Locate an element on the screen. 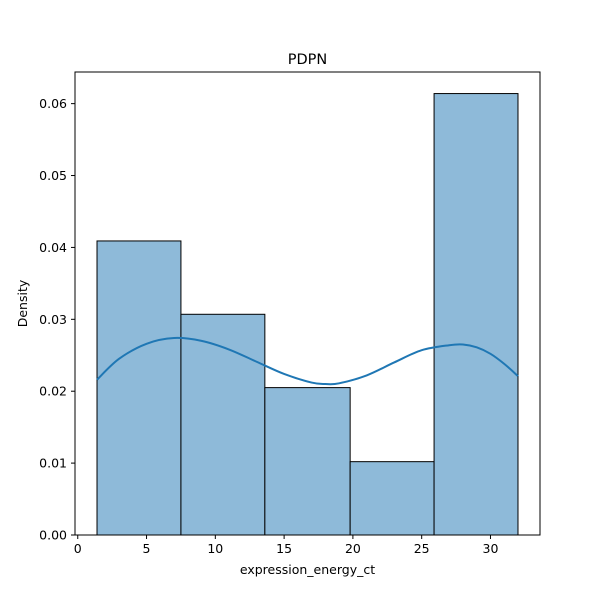 The image size is (600, 600). x-tick-label: 15 is located at coordinates (284, 548).